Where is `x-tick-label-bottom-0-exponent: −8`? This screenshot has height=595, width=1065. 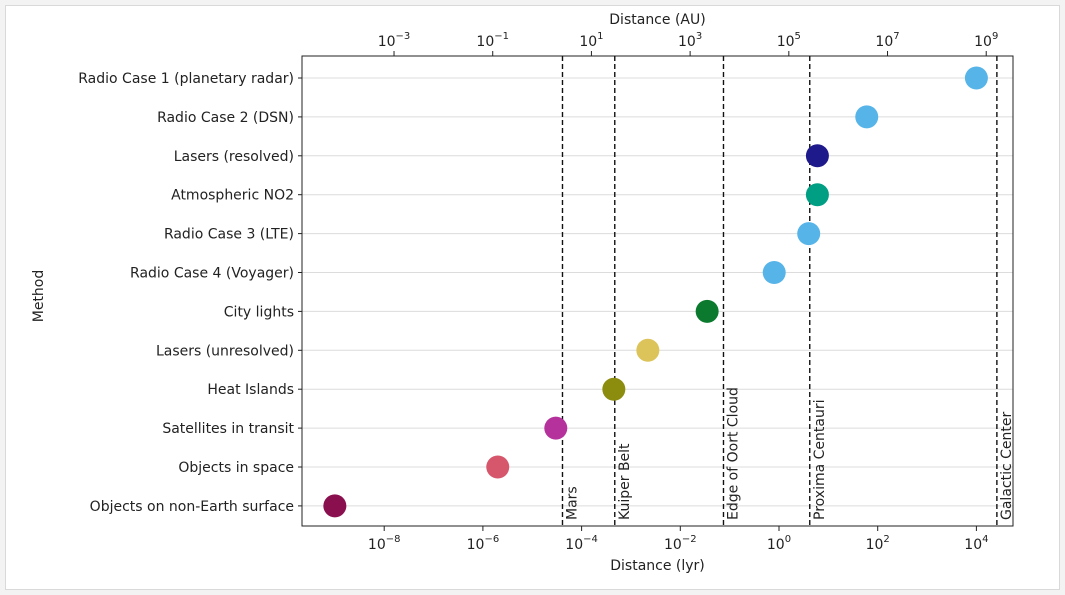 x-tick-label-bottom-0-exponent: −8 is located at coordinates (393, 539).